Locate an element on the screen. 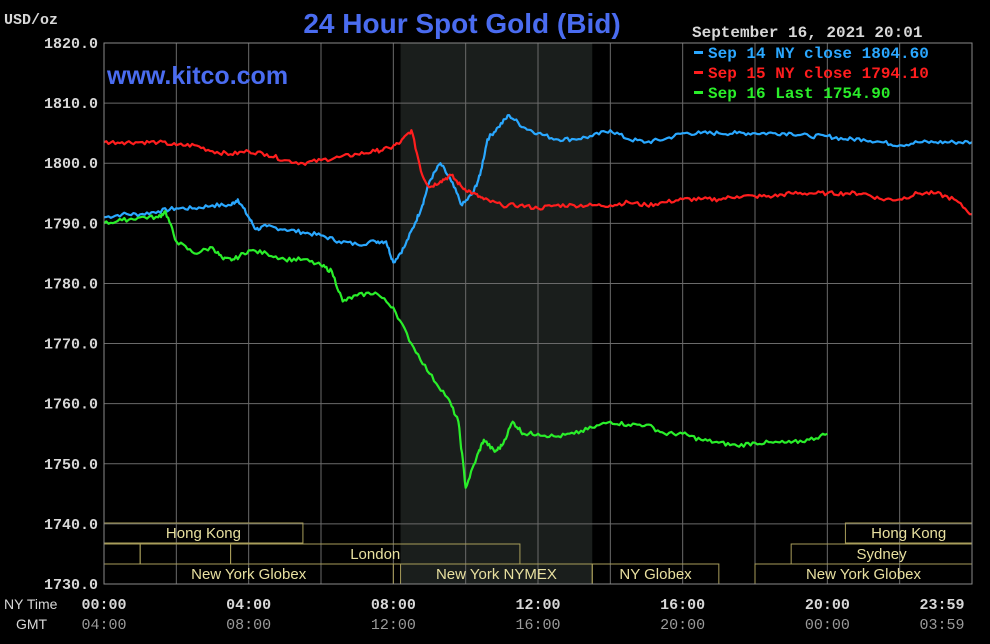 The height and width of the screenshot is (644, 990). legend-swatch-sep14 is located at coordinates (698, 52).